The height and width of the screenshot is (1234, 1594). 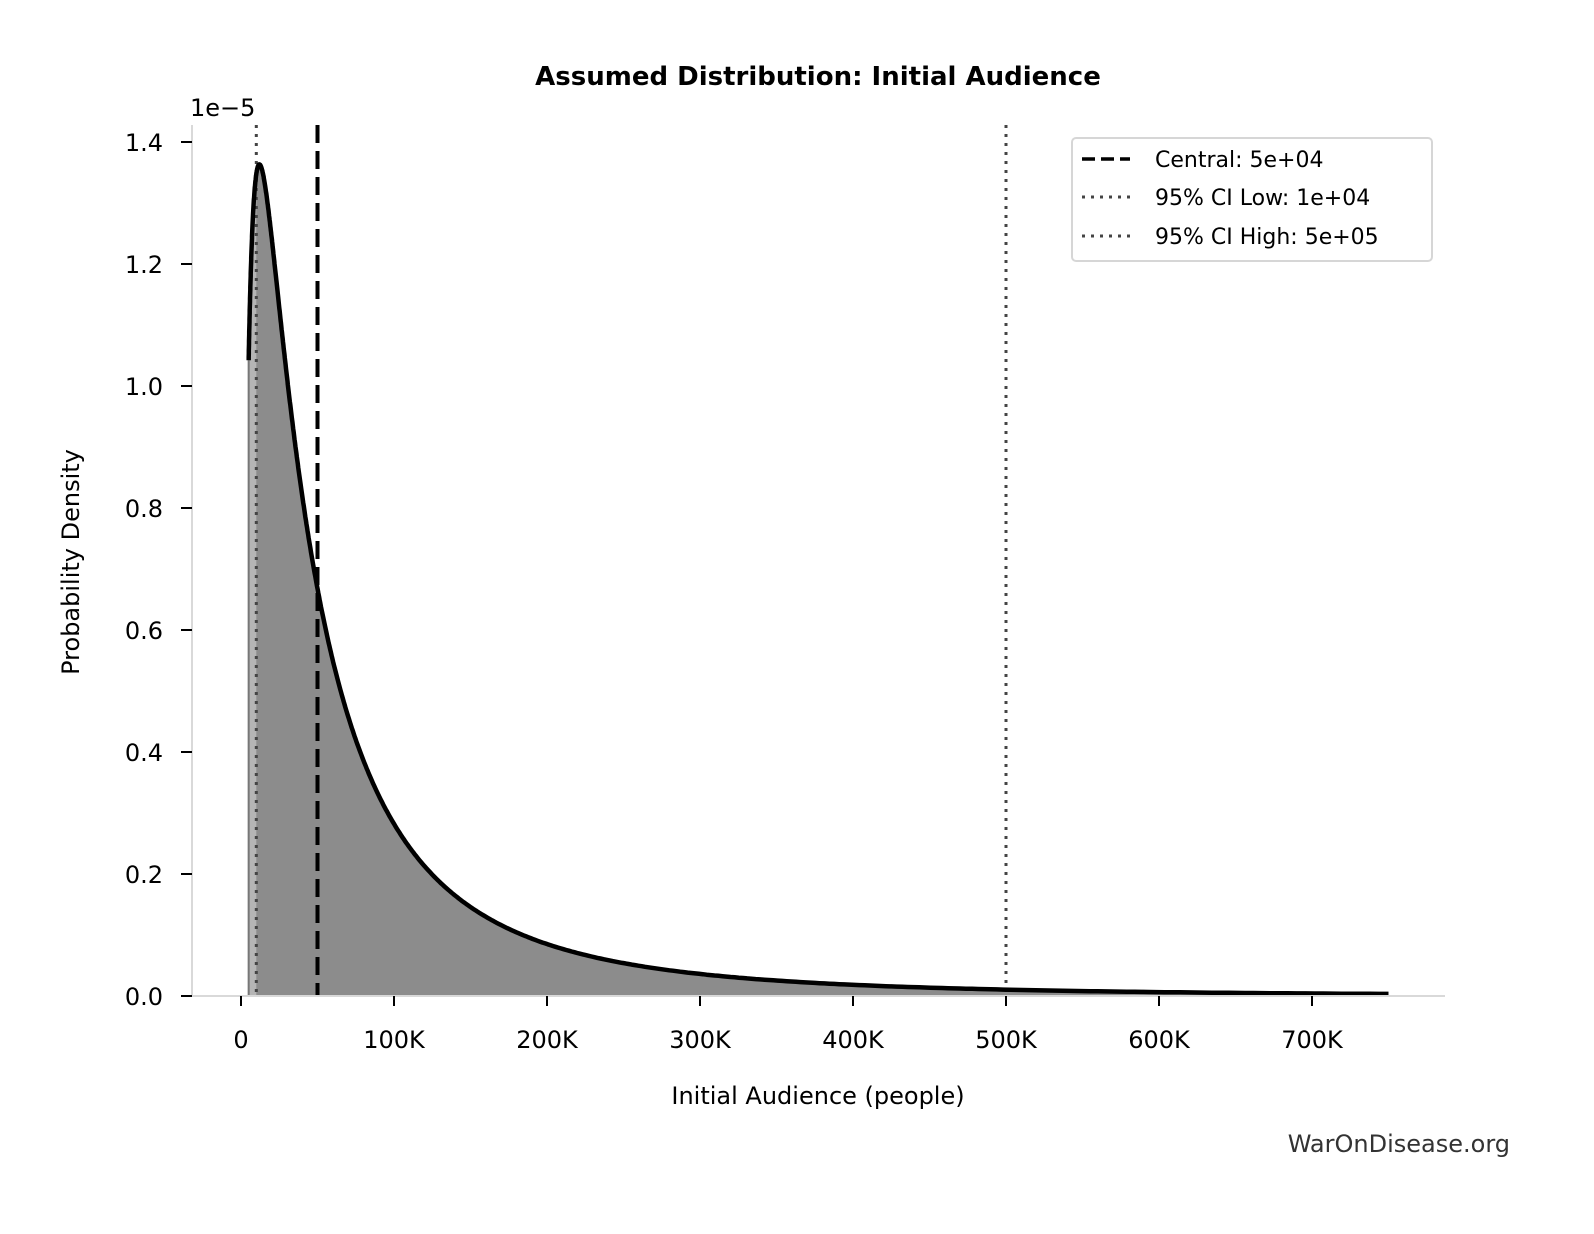 I want to click on x-tick-label: 400K, so click(x=853, y=1040).